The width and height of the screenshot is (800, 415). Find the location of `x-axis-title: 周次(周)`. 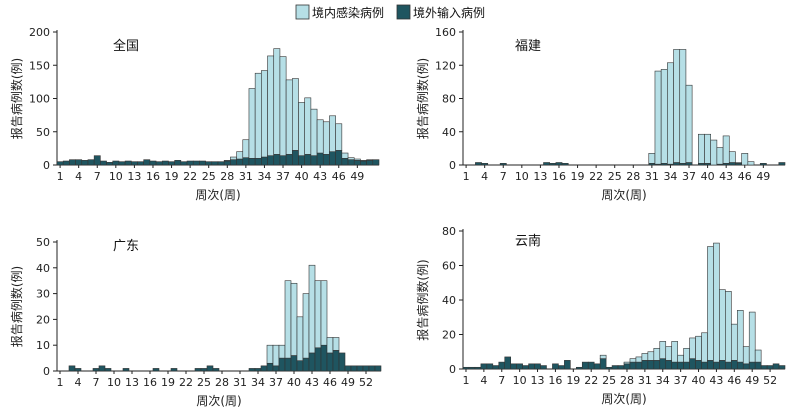

x-axis-title: 周次(周) is located at coordinates (217, 195).